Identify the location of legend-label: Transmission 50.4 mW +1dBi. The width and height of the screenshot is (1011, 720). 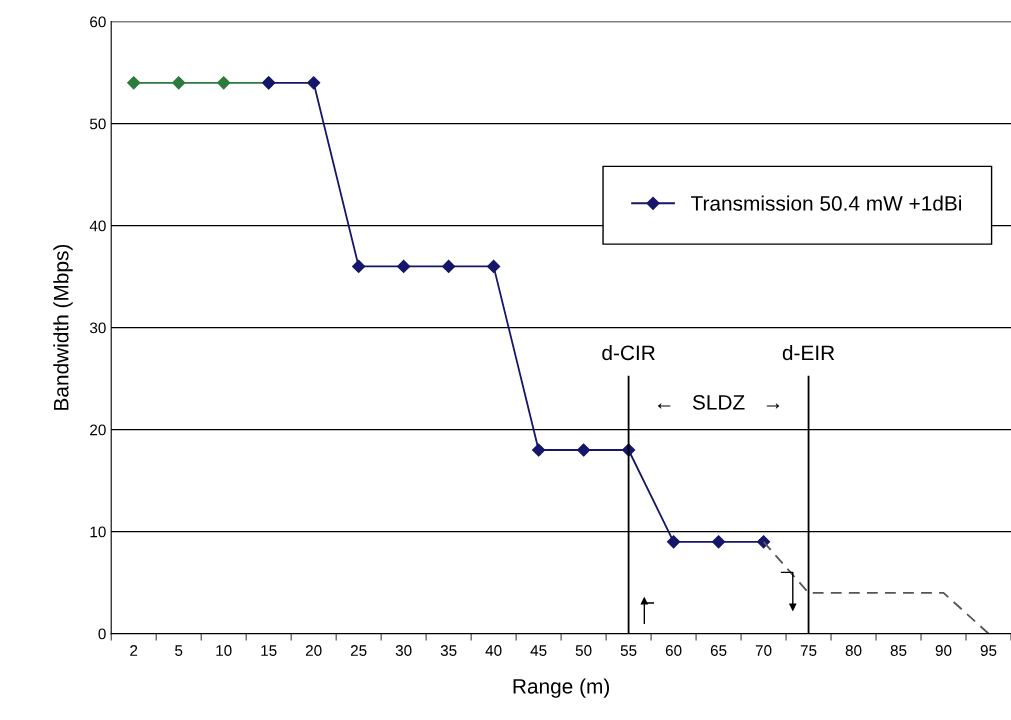
(826, 203).